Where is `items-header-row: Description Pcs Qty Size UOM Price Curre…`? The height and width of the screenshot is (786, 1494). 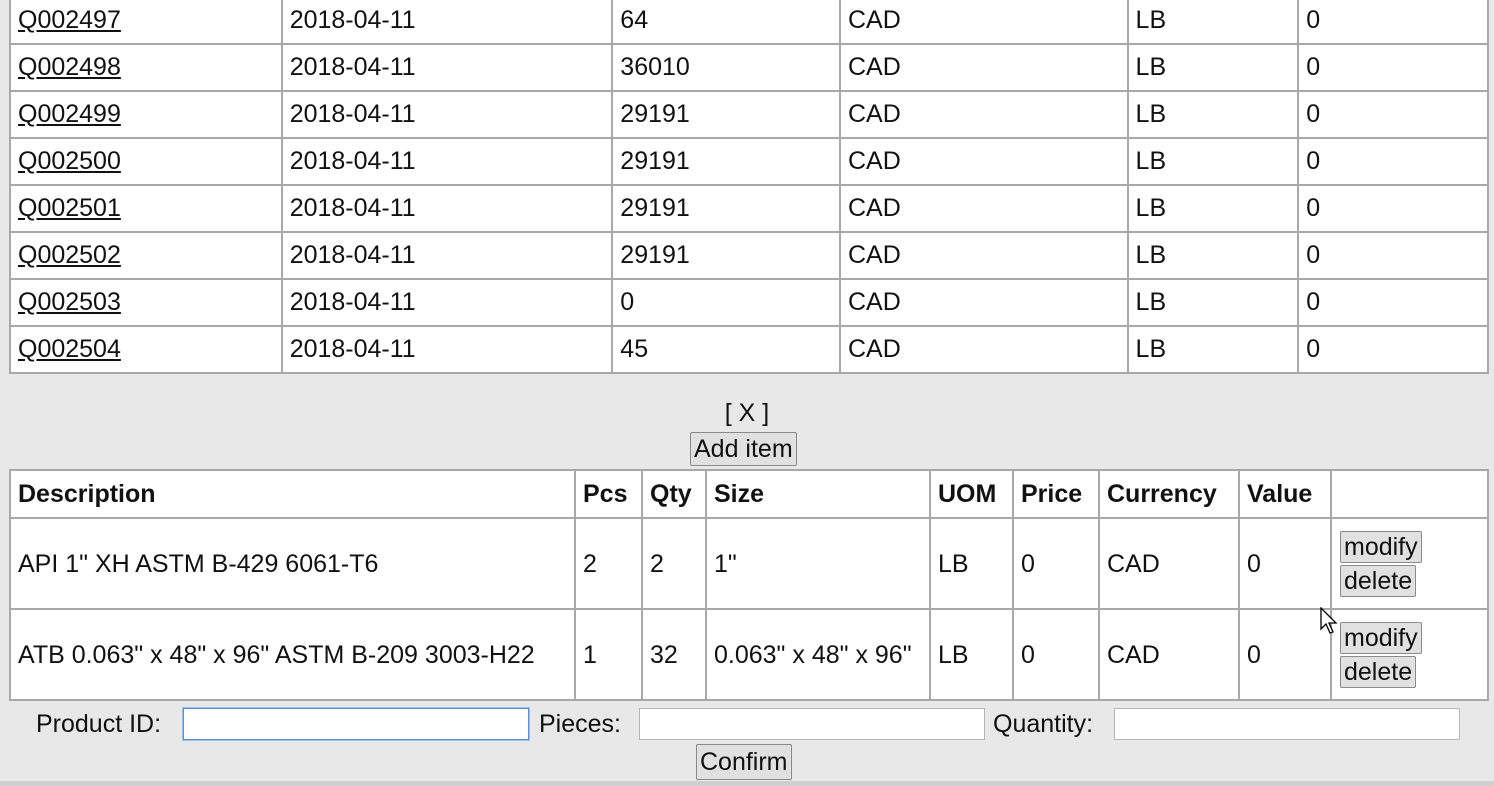
items-header-row: Description Pcs Qty Size UOM Price Curre… is located at coordinates (749, 494).